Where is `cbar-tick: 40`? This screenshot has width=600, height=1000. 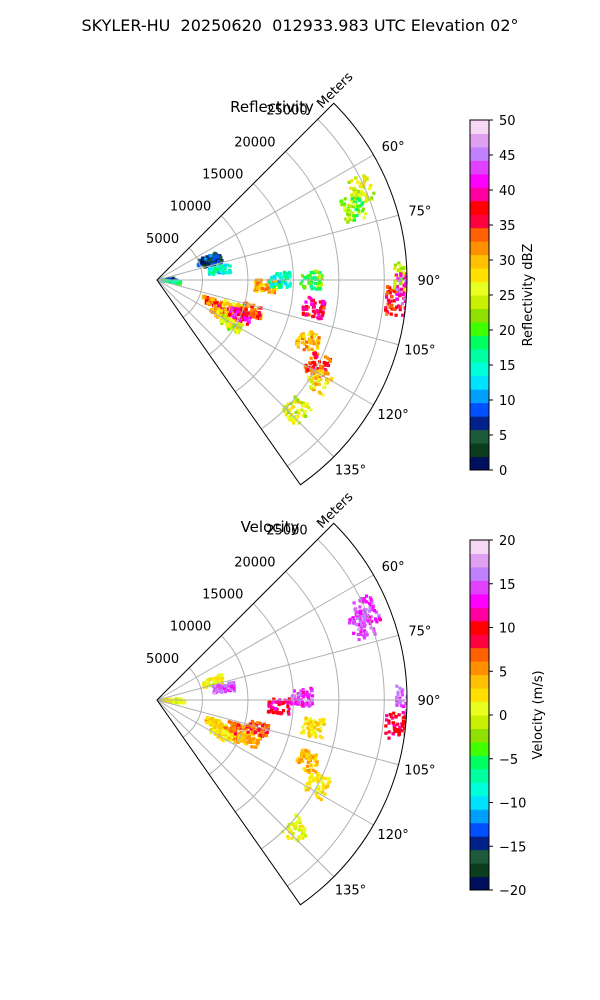
cbar-tick: 40 is located at coordinates (507, 191).